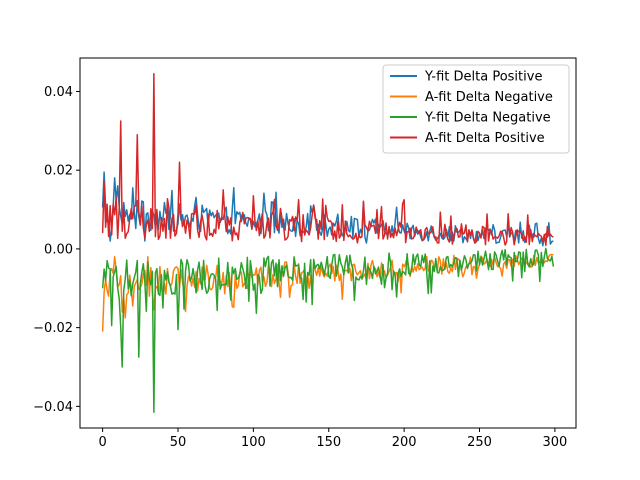  Describe the element at coordinates (485, 138) in the screenshot. I see `legend-label: A-fit Delta Positive` at that location.